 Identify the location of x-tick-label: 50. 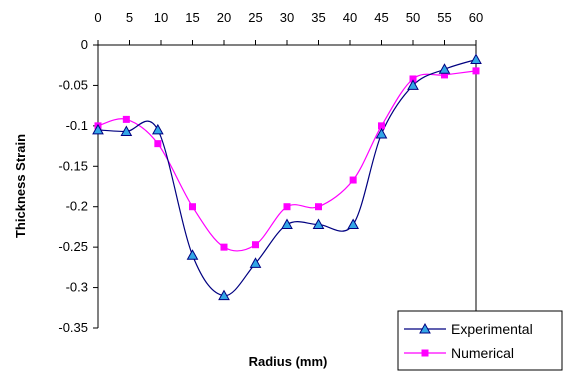
(413, 17).